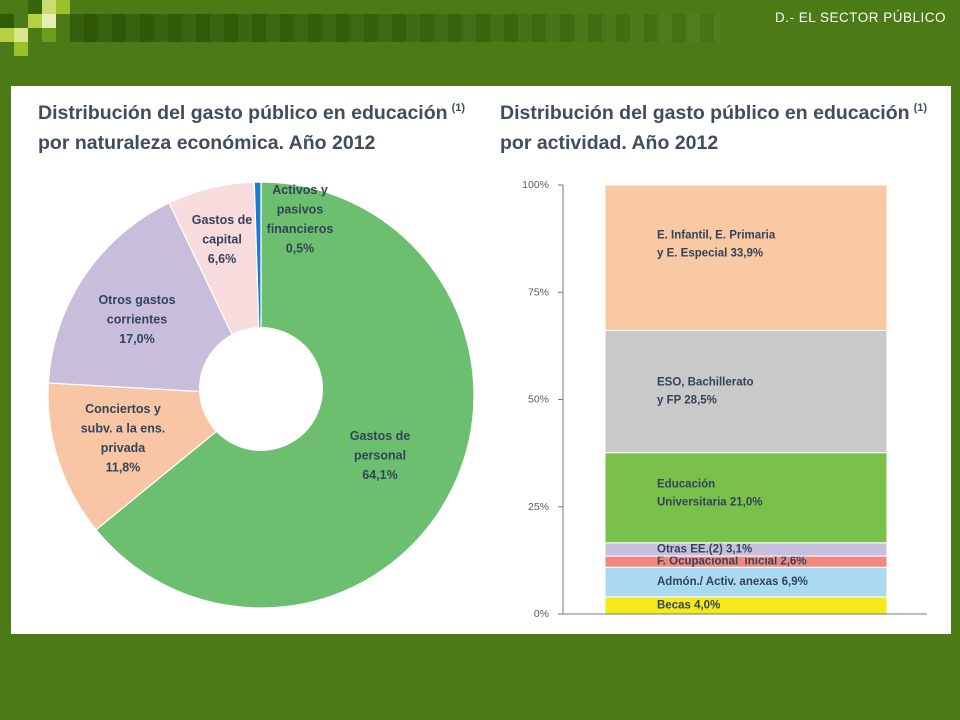 The height and width of the screenshot is (720, 960). What do you see at coordinates (538, 292) in the screenshot?
I see `y-tick-label: 75%` at bounding box center [538, 292].